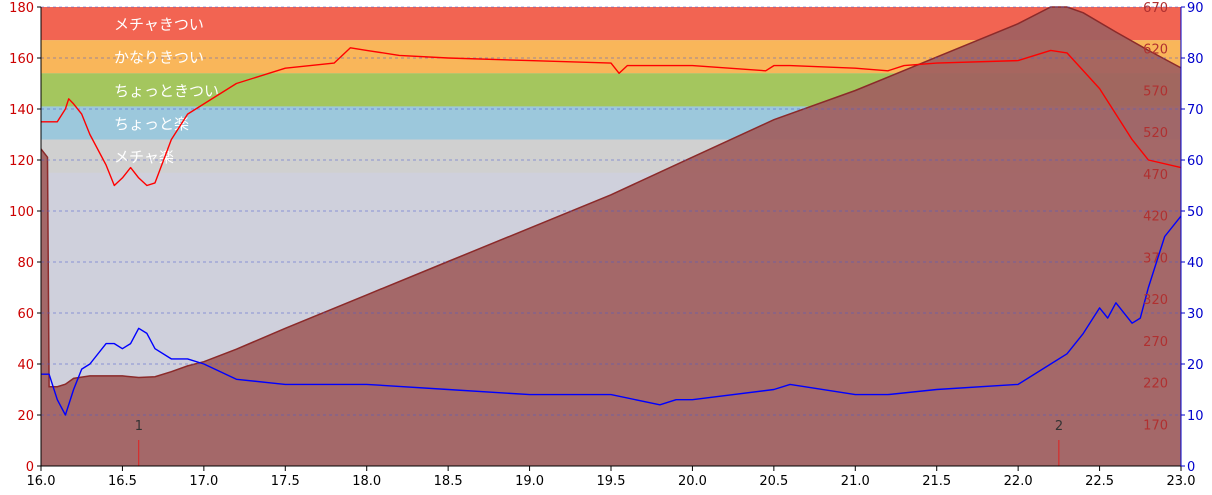  Describe the element at coordinates (1018, 481) in the screenshot. I see `x-tick-label: 22.0` at that location.